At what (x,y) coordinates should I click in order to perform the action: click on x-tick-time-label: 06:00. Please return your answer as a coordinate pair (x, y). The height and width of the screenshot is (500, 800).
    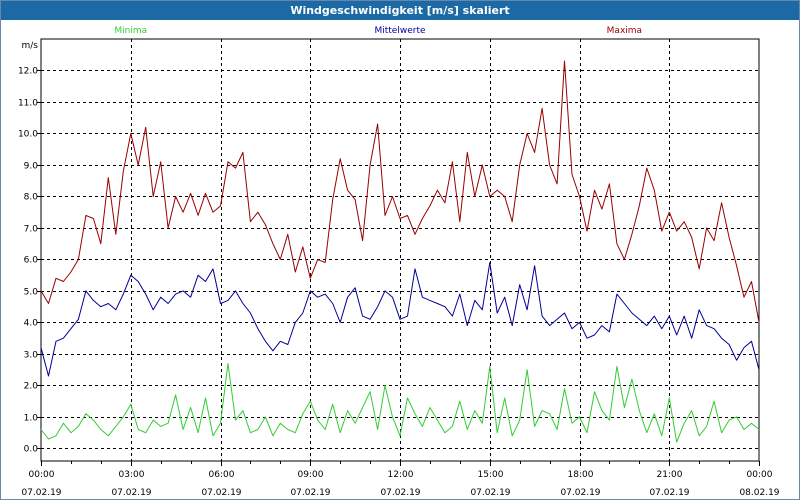
    Looking at the image, I should click on (222, 475).